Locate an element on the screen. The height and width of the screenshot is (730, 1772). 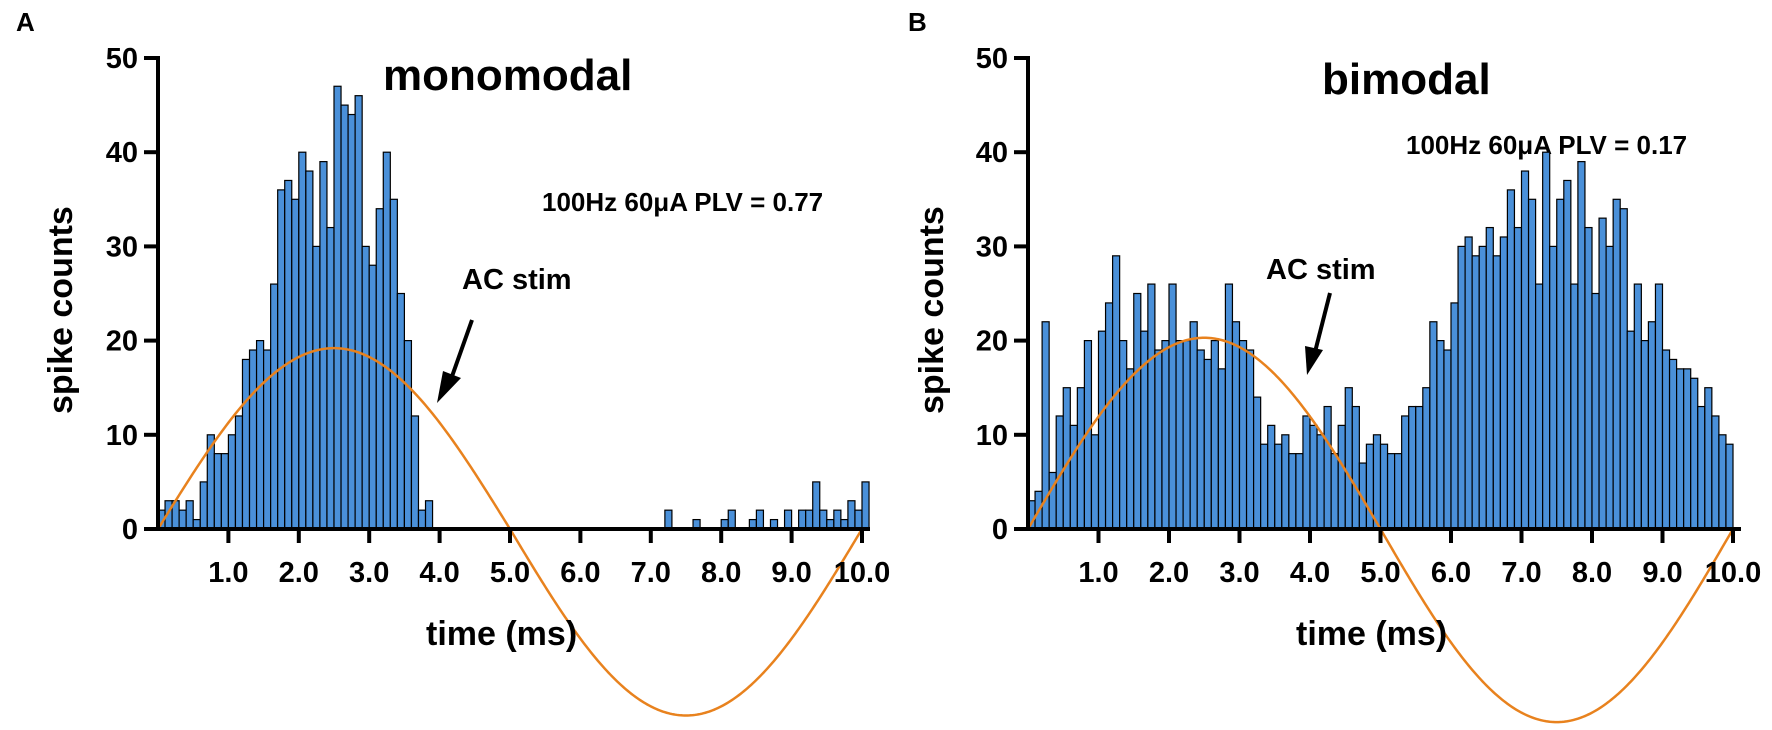
panel-b-y-ticks: 0 10 20 30 40 50 is located at coordinates (1002, 294).